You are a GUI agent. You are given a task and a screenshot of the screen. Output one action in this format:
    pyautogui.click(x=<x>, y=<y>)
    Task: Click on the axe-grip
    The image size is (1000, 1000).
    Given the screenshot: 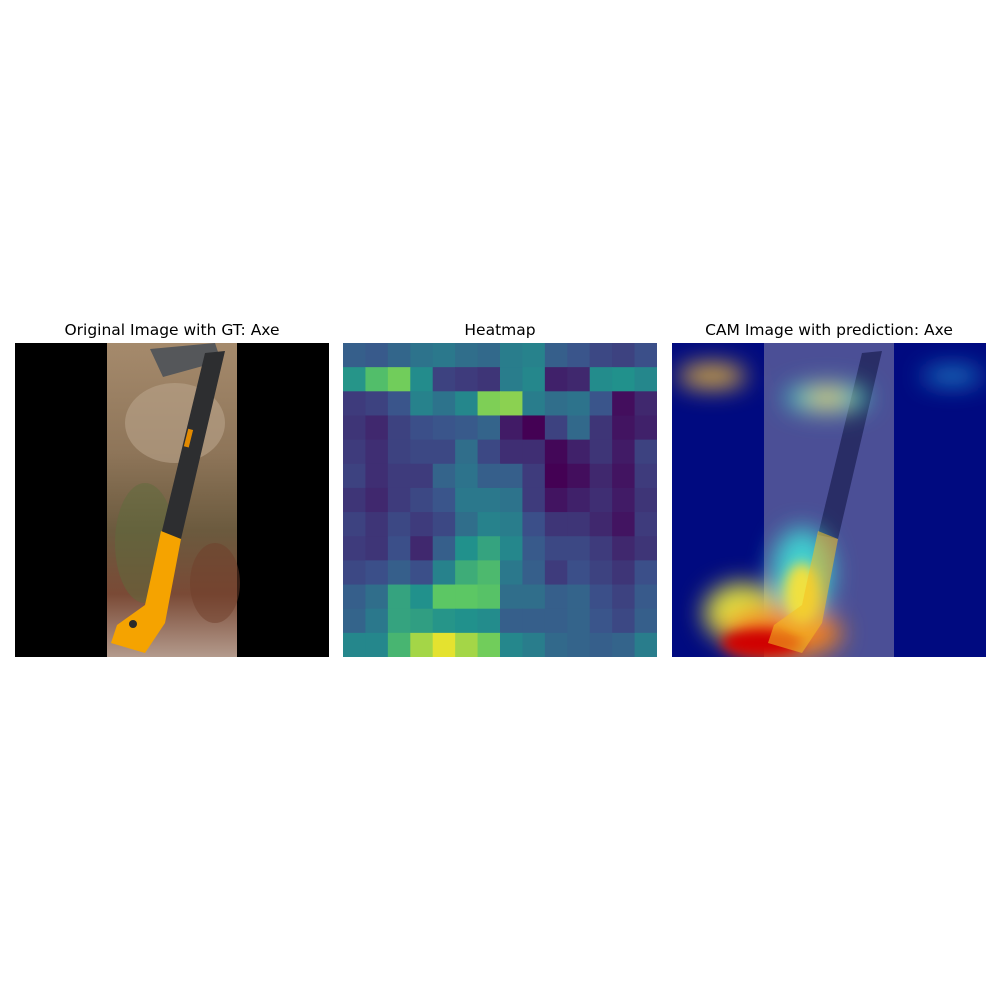 What is the action you would take?
    pyautogui.click(x=146, y=592)
    